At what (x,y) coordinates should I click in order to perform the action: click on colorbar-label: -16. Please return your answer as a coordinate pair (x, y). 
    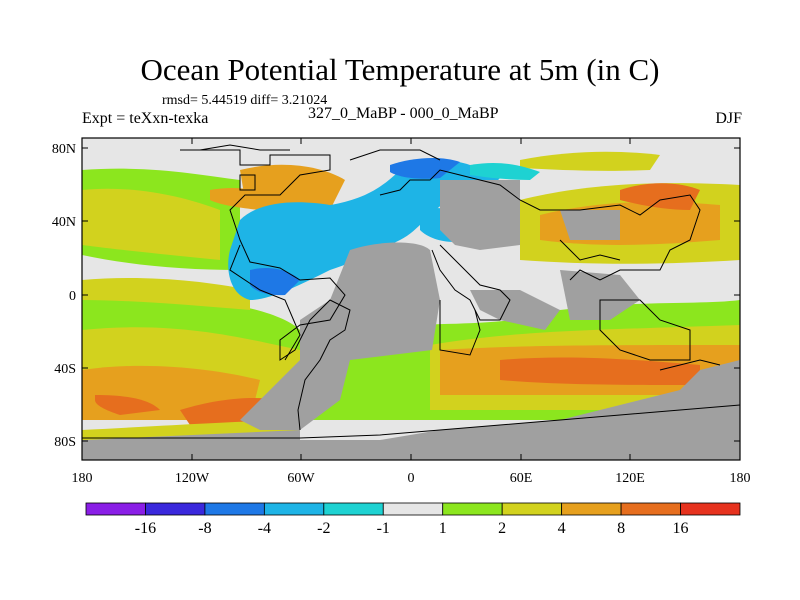
    Looking at the image, I should click on (145, 528).